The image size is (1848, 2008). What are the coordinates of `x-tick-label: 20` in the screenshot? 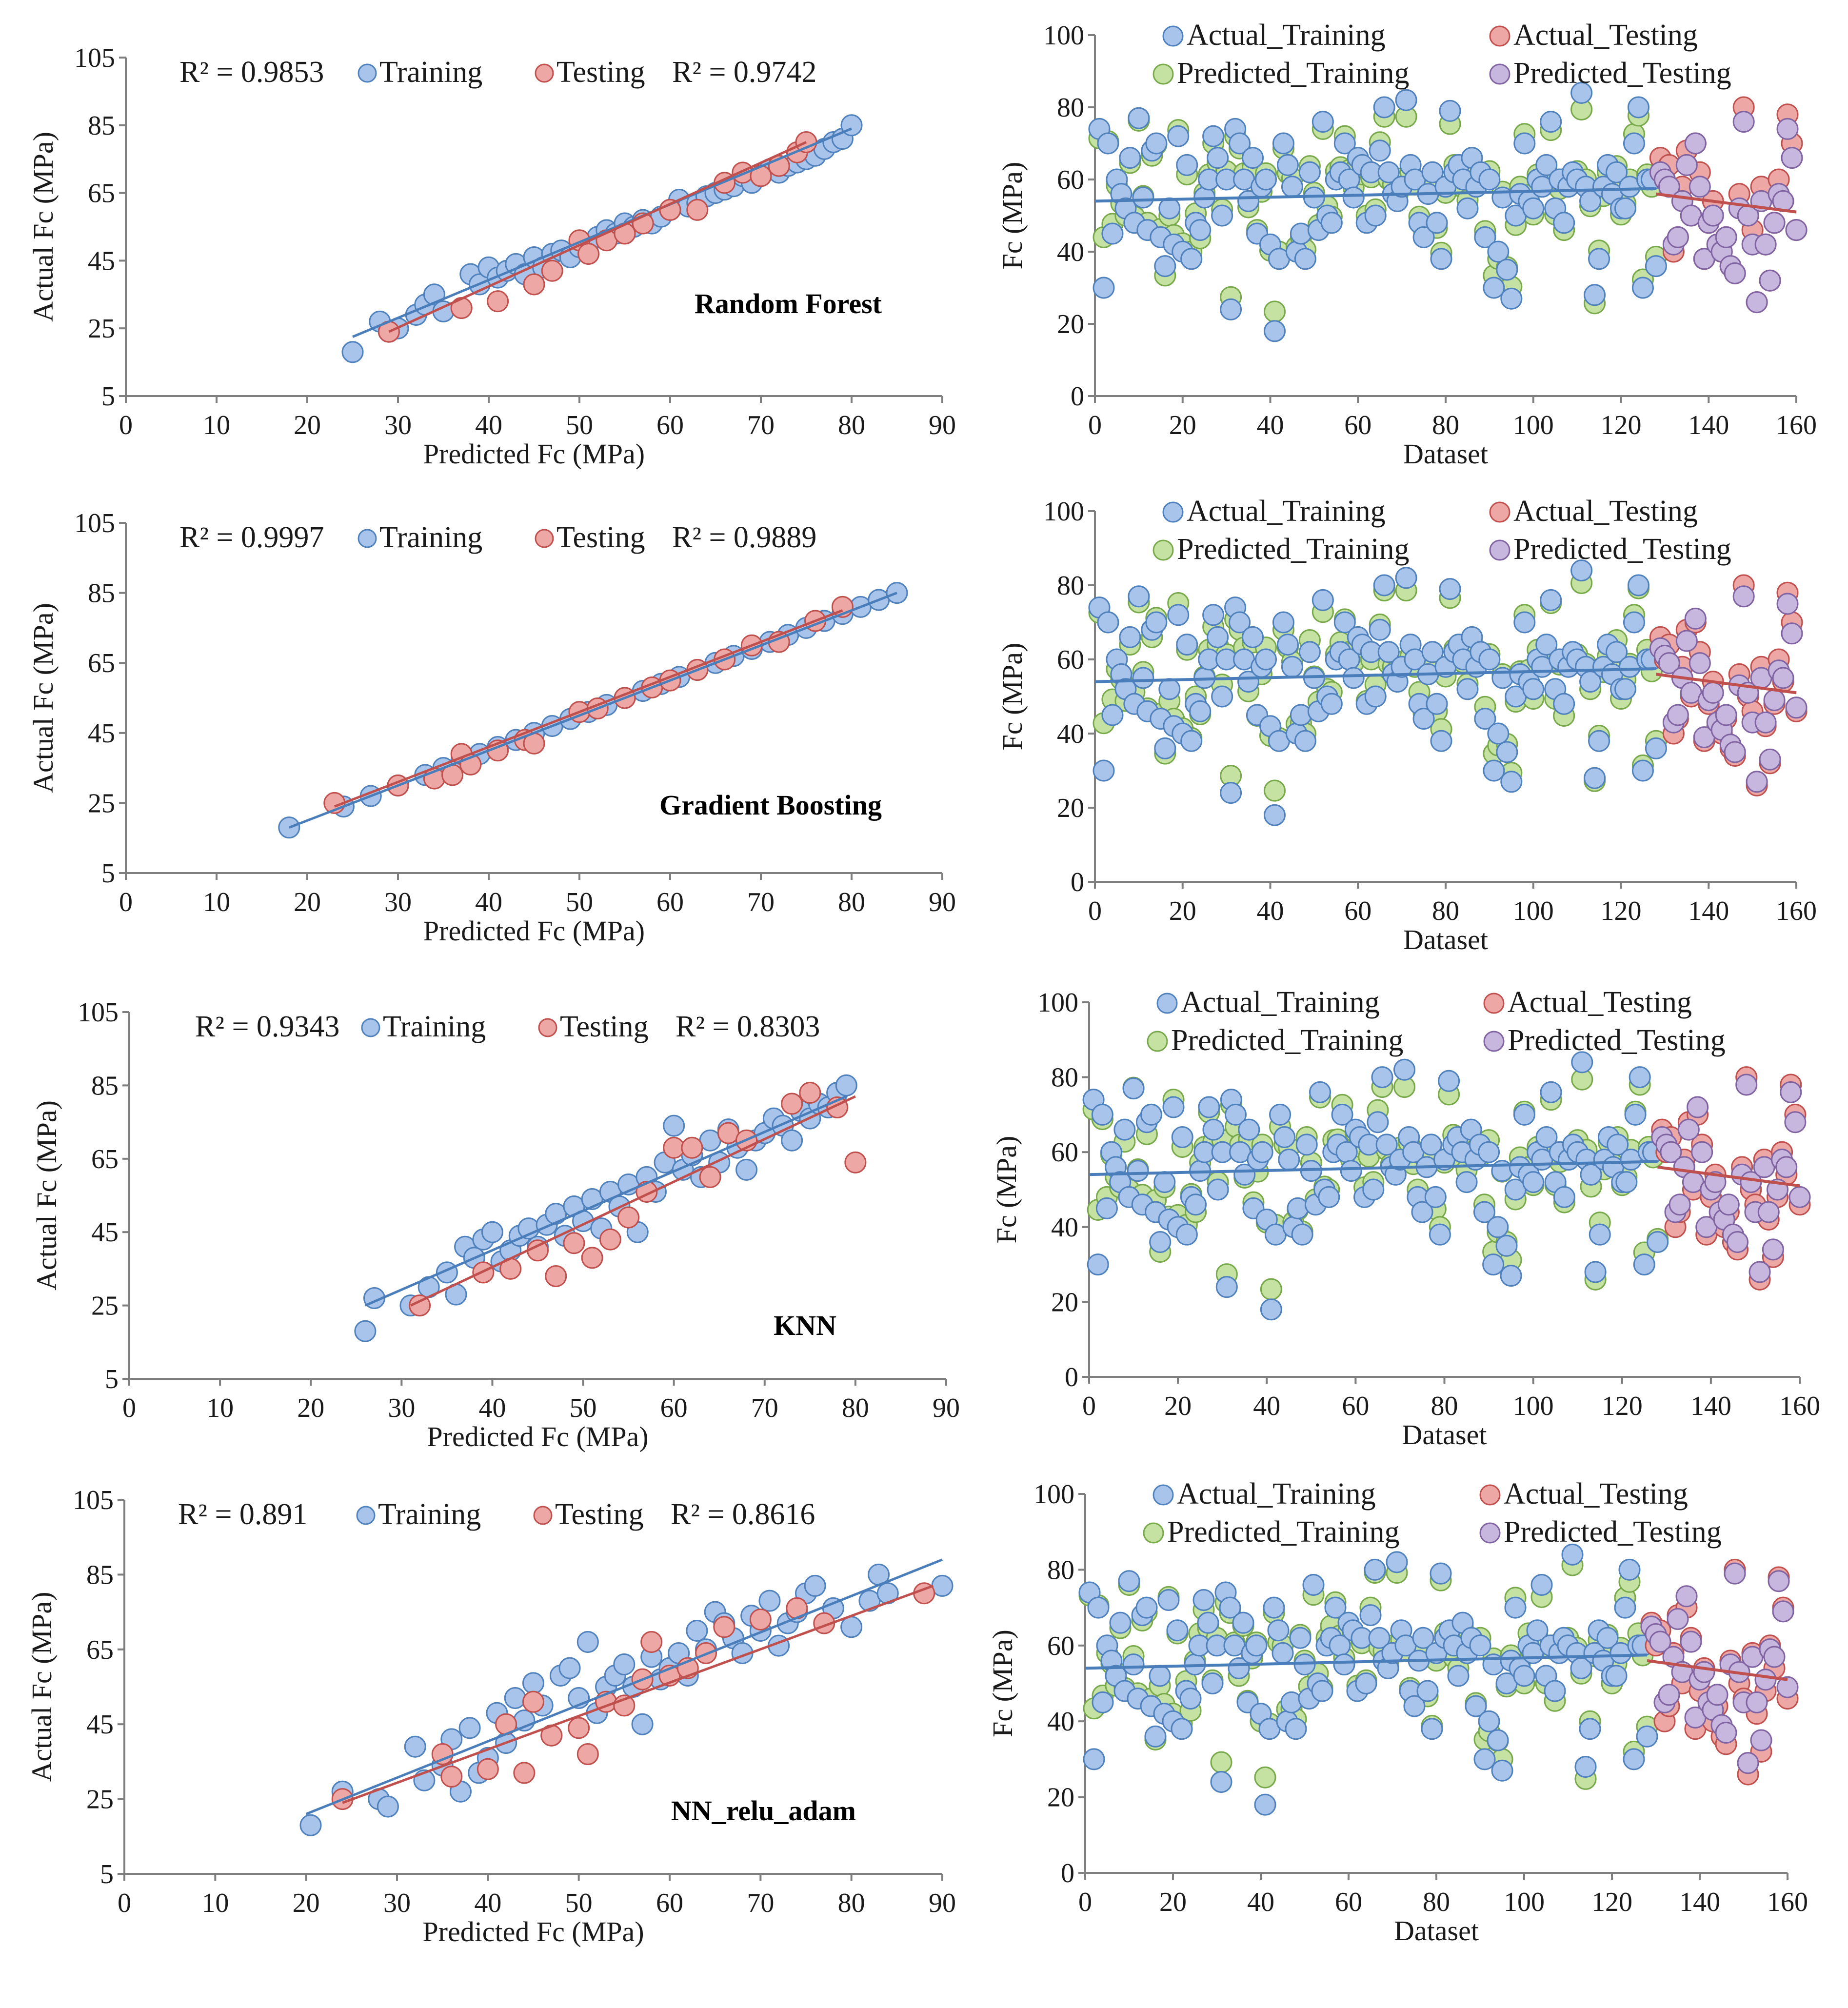 It's located at (307, 425).